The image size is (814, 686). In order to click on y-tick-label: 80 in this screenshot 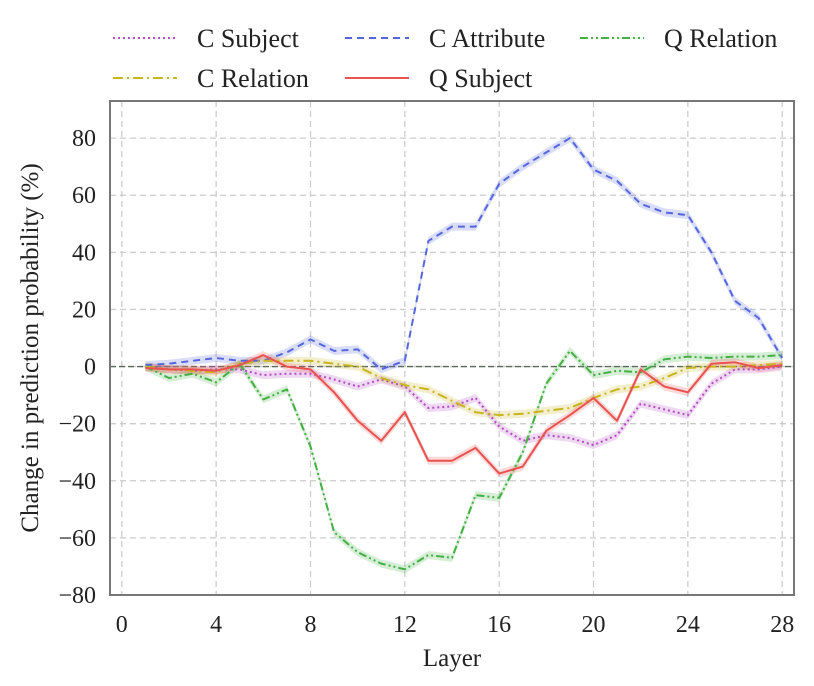, I will do `click(84, 139)`.